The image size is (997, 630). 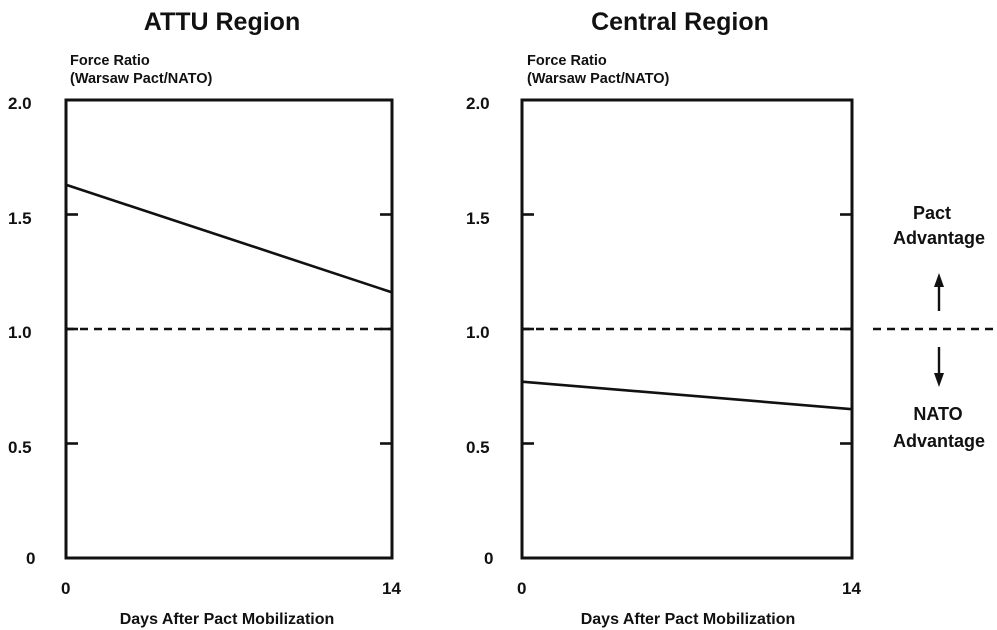 I want to click on nato-advantage-label-line-2: Advantage, so click(x=939, y=441).